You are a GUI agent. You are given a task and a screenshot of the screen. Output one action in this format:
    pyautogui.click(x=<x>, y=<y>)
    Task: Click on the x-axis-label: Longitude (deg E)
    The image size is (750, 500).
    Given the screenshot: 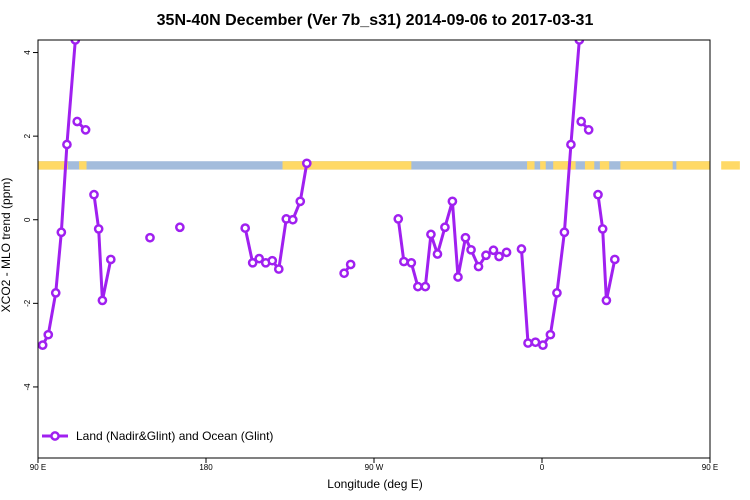 What is the action you would take?
    pyautogui.click(x=374, y=484)
    